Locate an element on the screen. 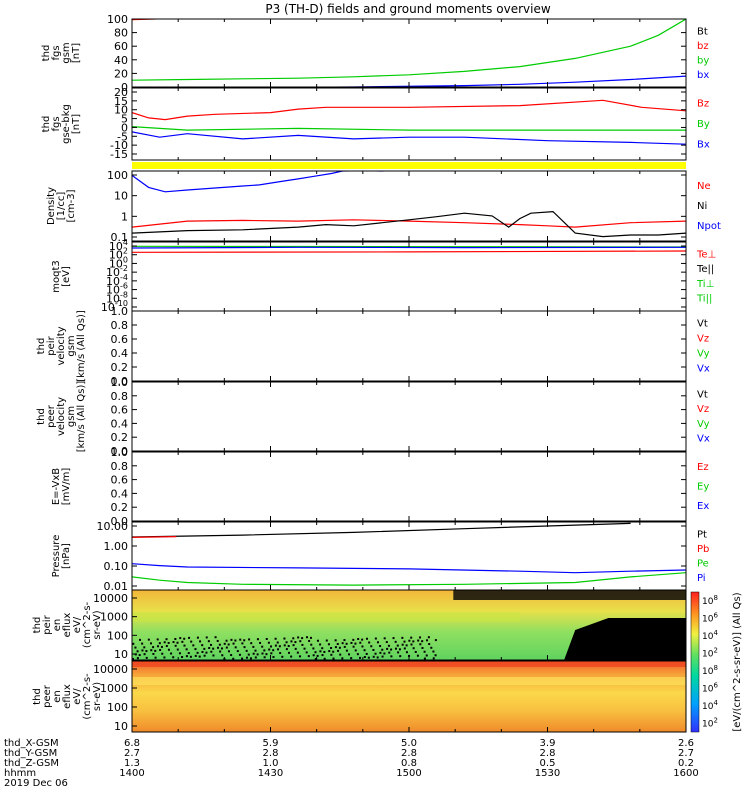 This screenshot has height=800, width=750. legend-label: Ey is located at coordinates (703, 487).